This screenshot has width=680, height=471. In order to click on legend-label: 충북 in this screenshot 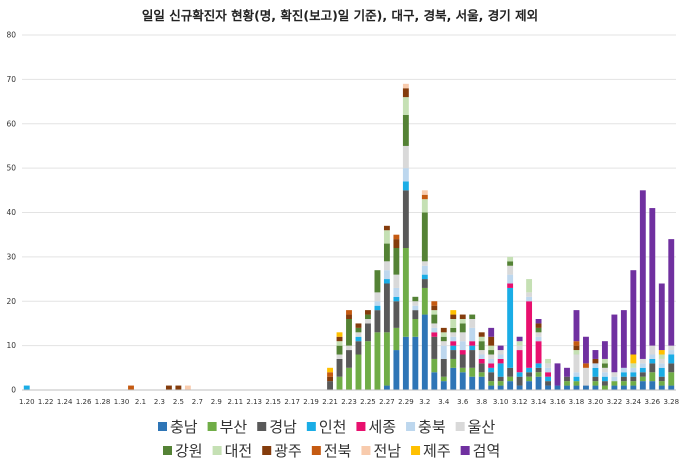, I will do `click(432, 427)`.